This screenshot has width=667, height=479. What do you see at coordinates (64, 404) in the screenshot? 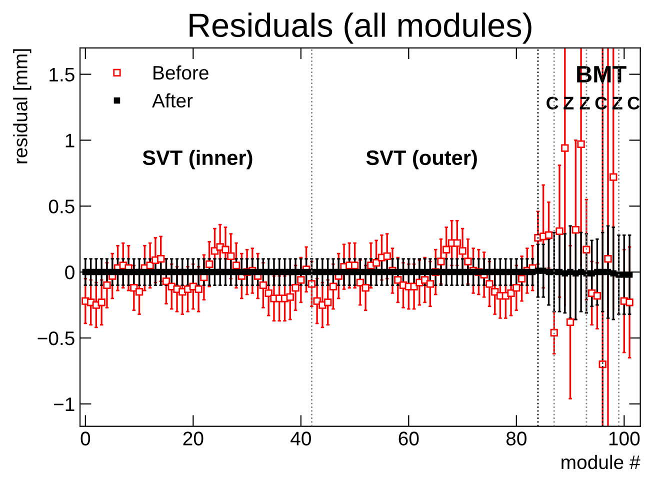
I see `y-tick-label: −1` at bounding box center [64, 404].